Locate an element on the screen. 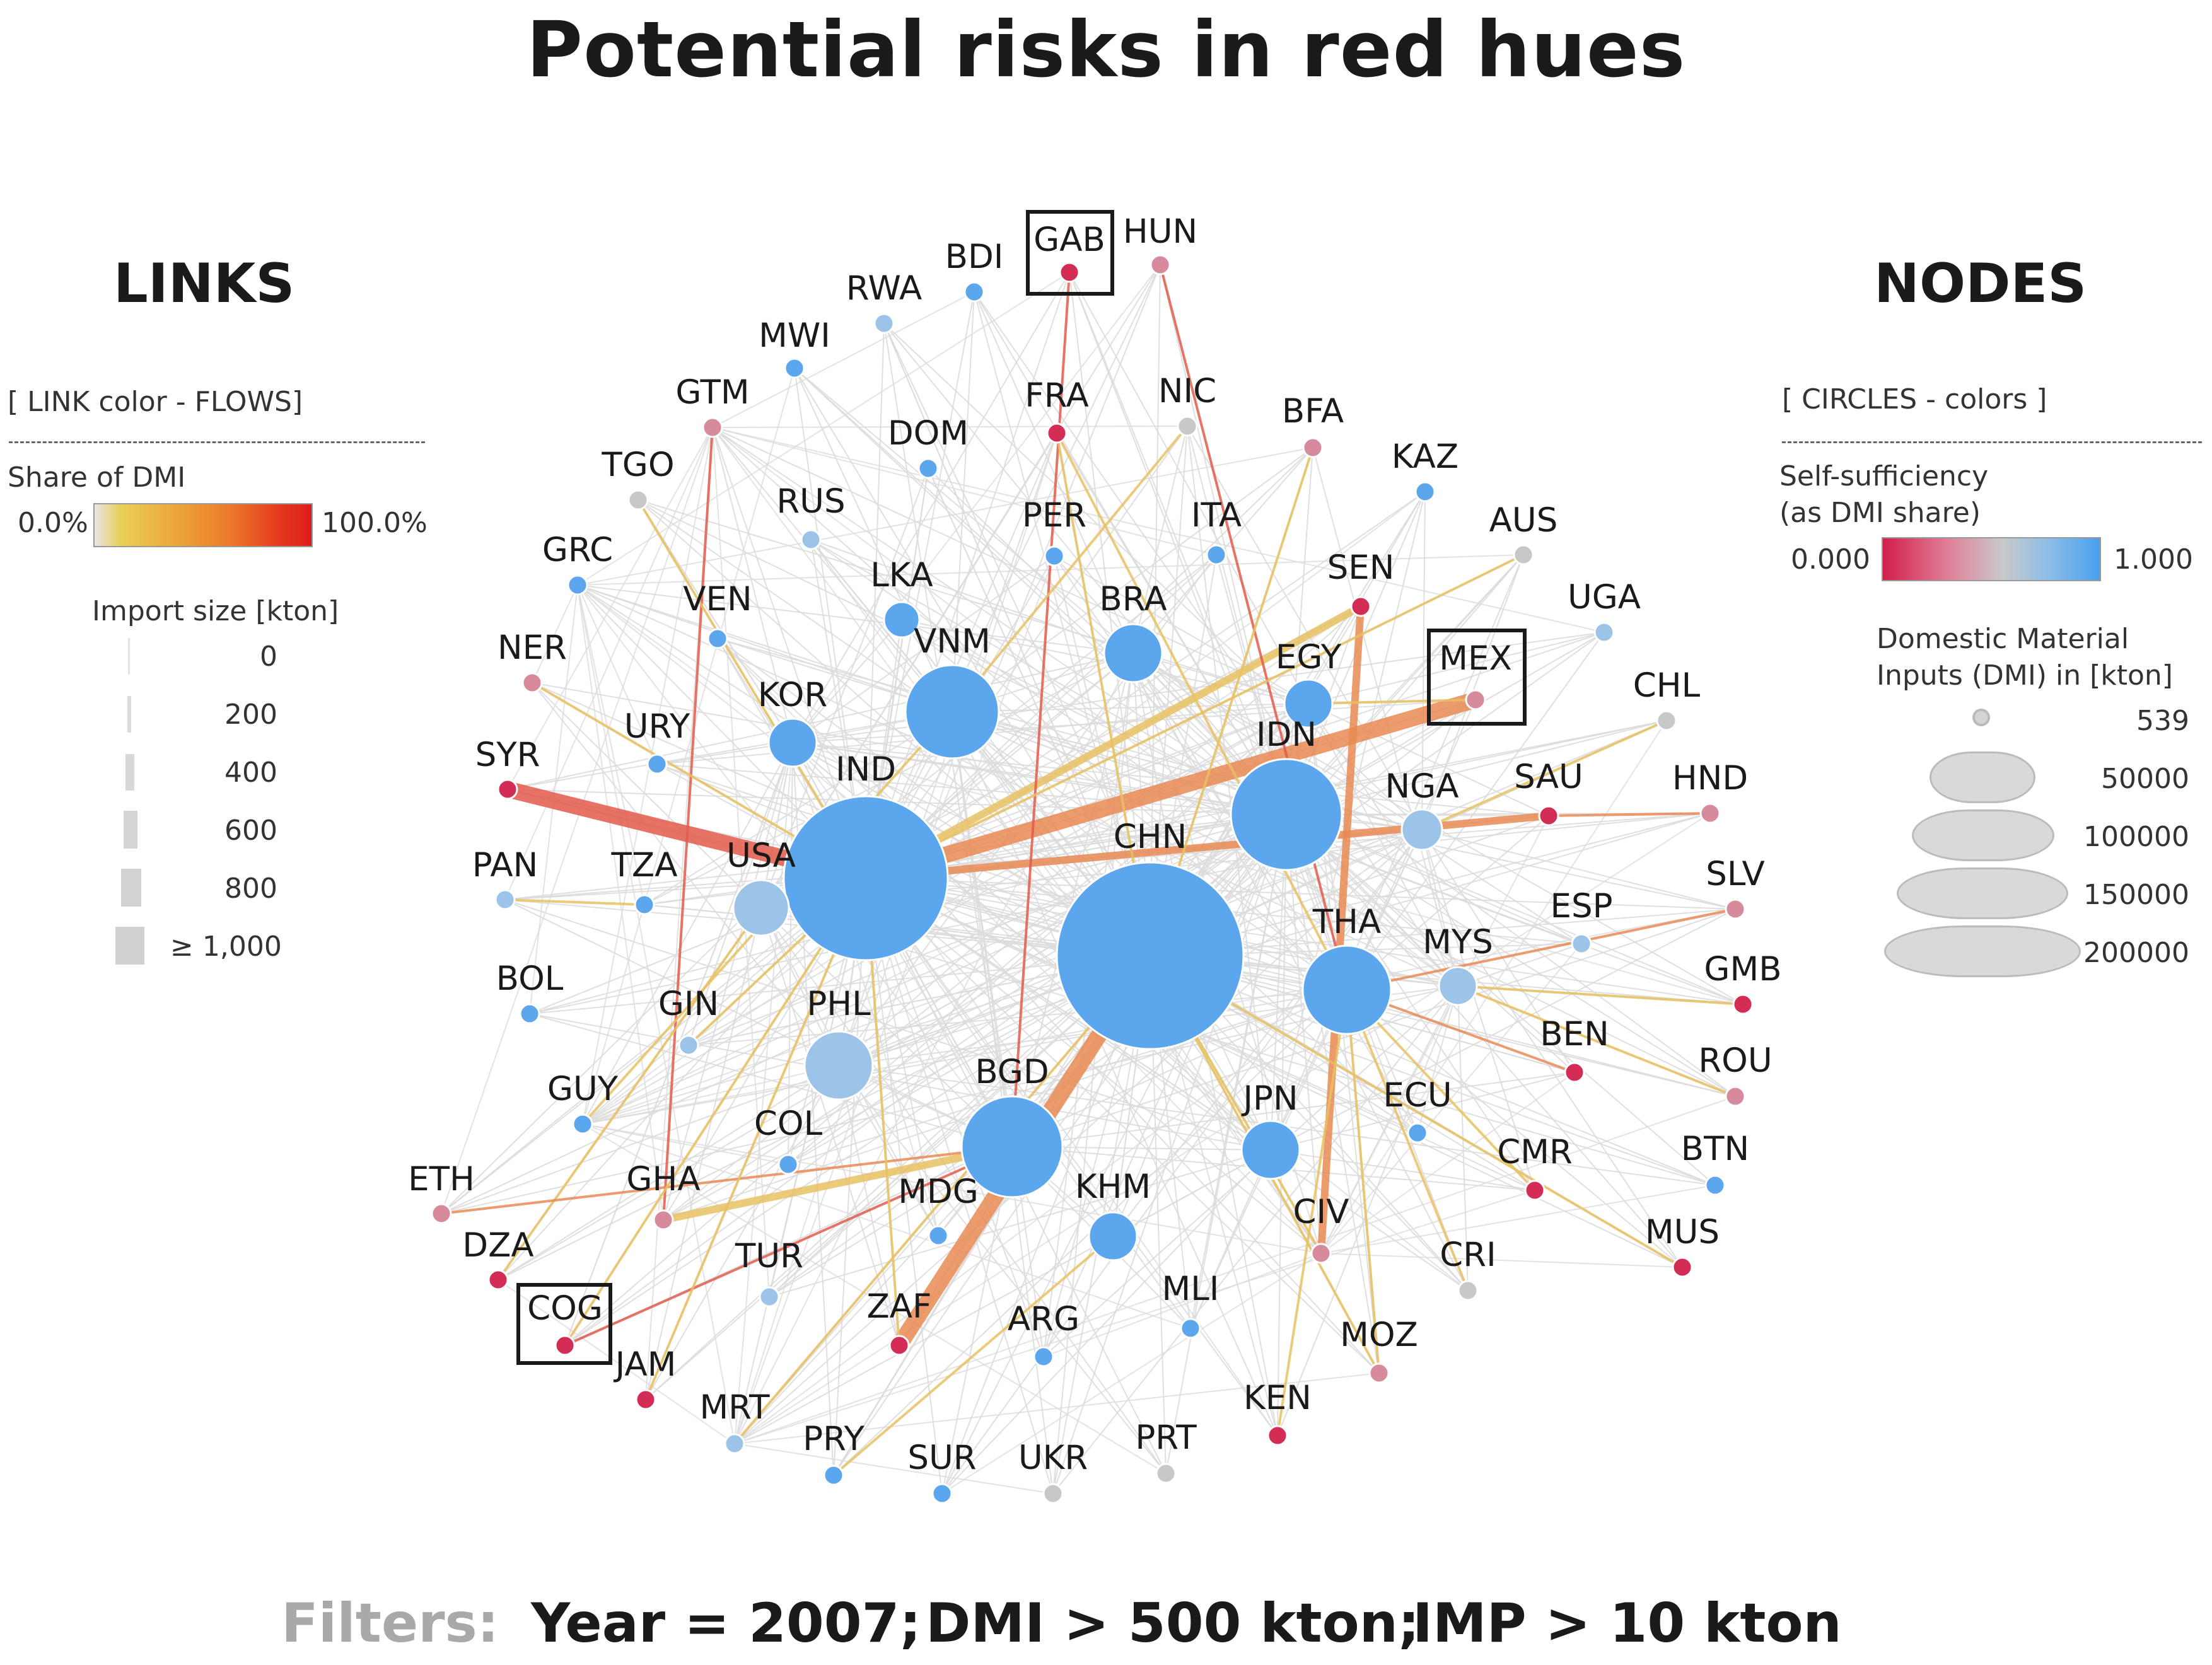  links-size-tick: 600 is located at coordinates (250, 831).